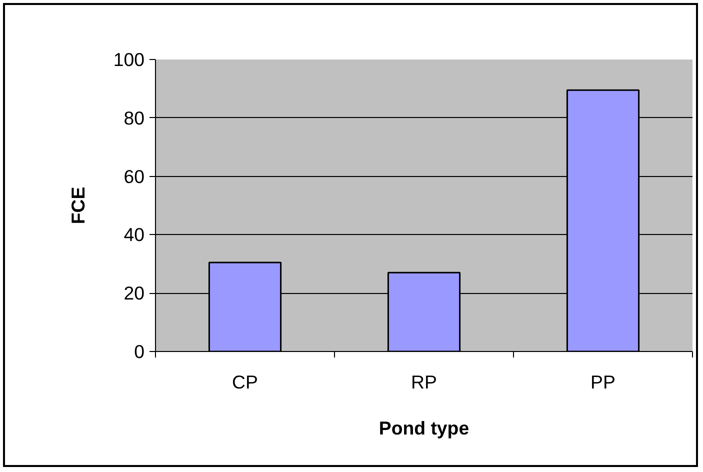 The width and height of the screenshot is (703, 472). Describe the element at coordinates (134, 293) in the screenshot. I see `y-tick-label: 20` at that location.